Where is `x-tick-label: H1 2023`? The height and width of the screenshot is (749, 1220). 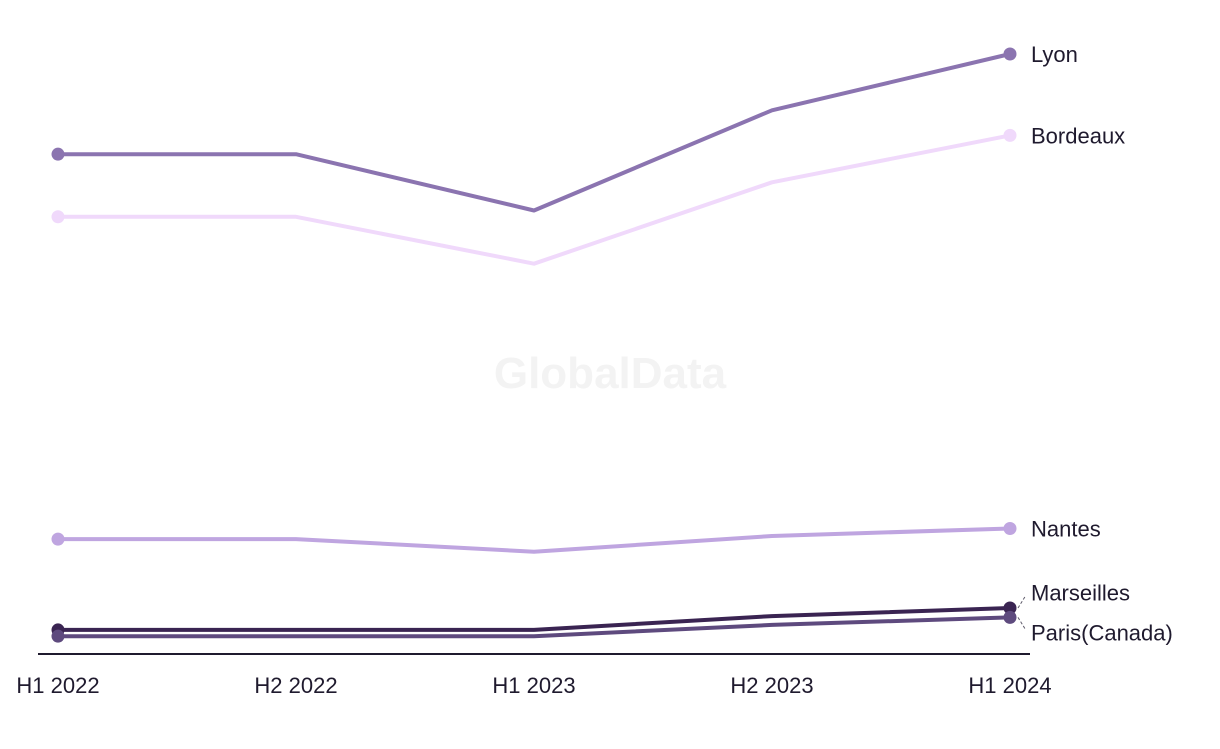 x-tick-label: H1 2023 is located at coordinates (533, 685).